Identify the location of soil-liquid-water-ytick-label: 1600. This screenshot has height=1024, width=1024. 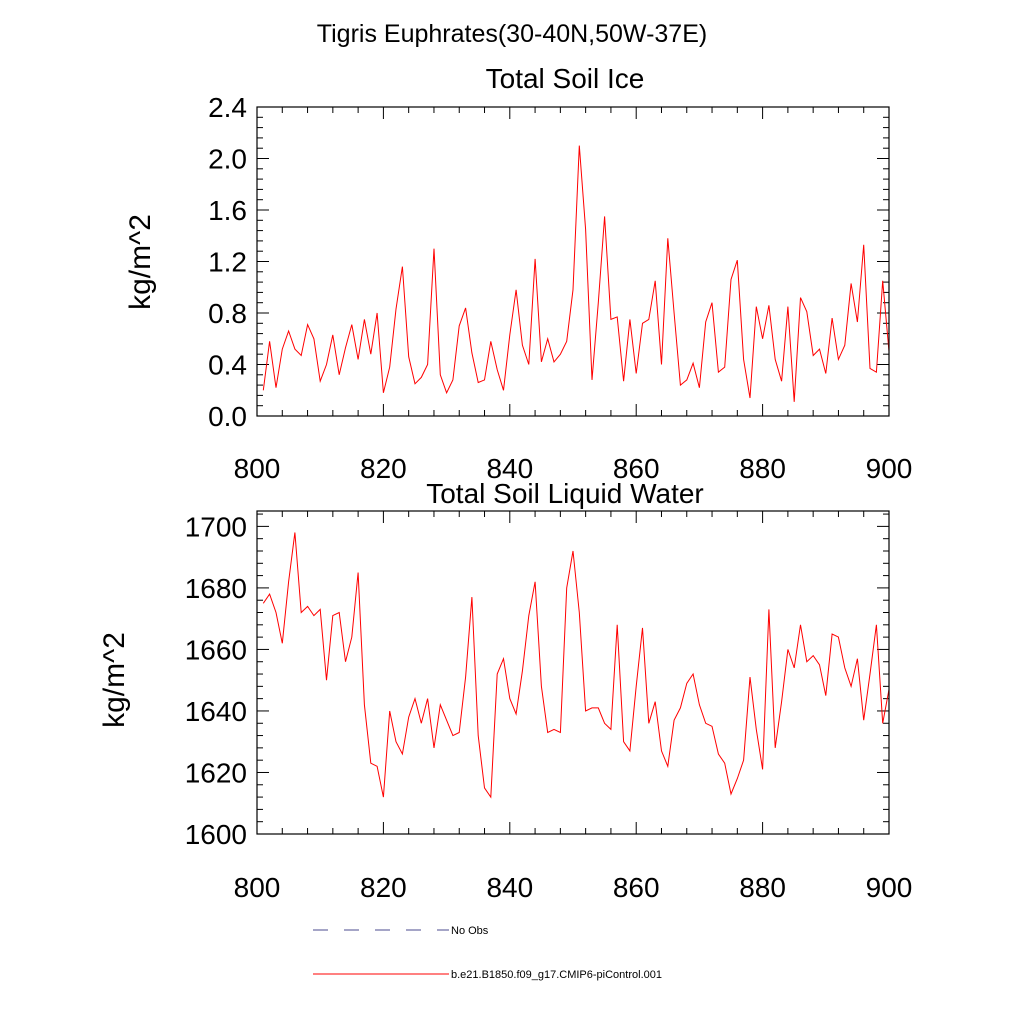
(216, 834).